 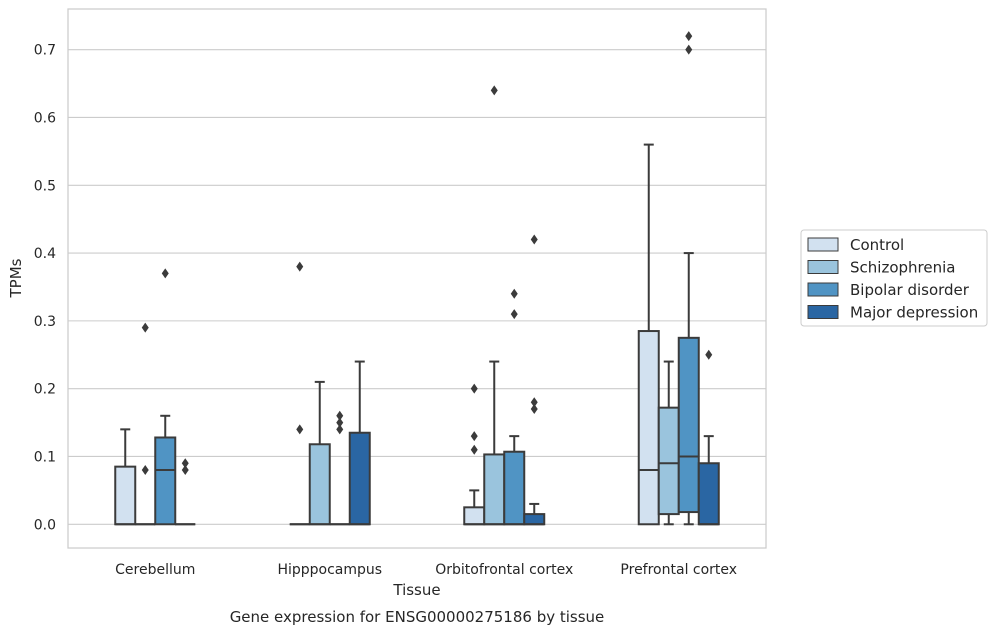 I want to click on legend-frame, so click(x=894, y=278).